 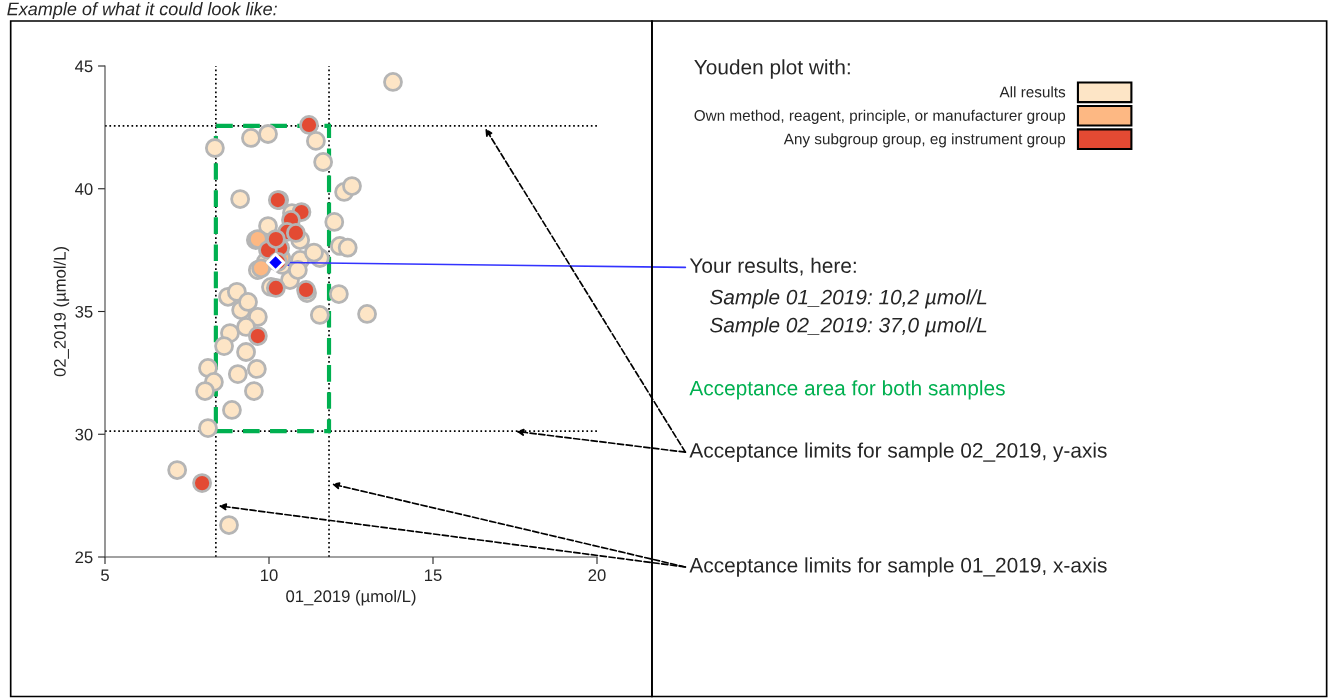 I want to click on legend-label: Own method, reagent, principle, or manufacturer group, so click(x=880, y=116).